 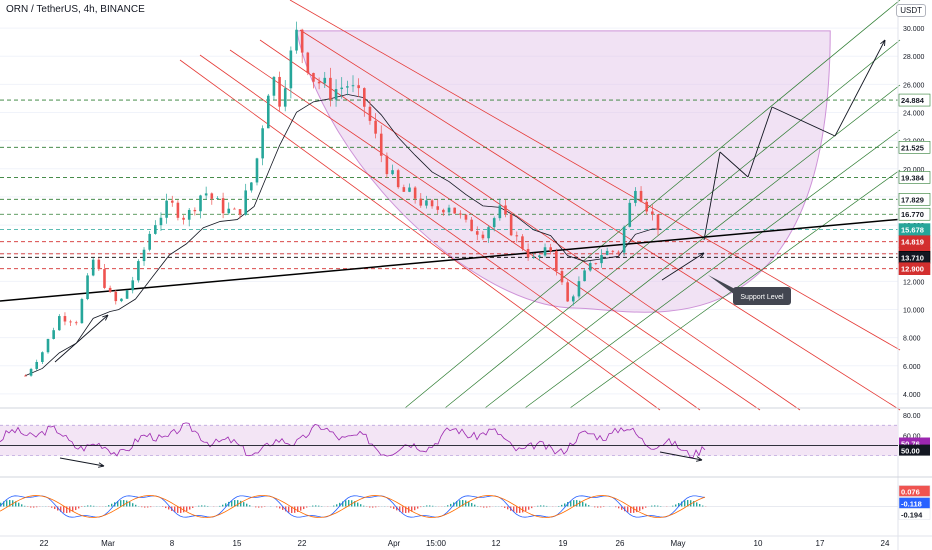 I want to click on rsi-level-tag, so click(x=914, y=450).